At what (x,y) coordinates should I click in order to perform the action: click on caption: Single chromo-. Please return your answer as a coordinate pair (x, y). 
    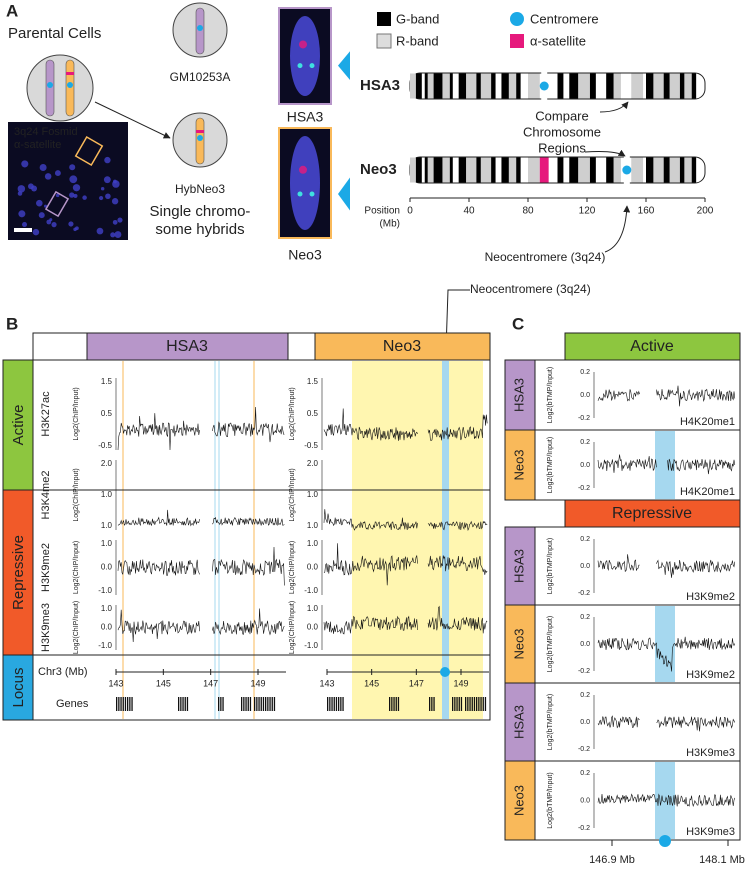
    Looking at the image, I should click on (200, 211).